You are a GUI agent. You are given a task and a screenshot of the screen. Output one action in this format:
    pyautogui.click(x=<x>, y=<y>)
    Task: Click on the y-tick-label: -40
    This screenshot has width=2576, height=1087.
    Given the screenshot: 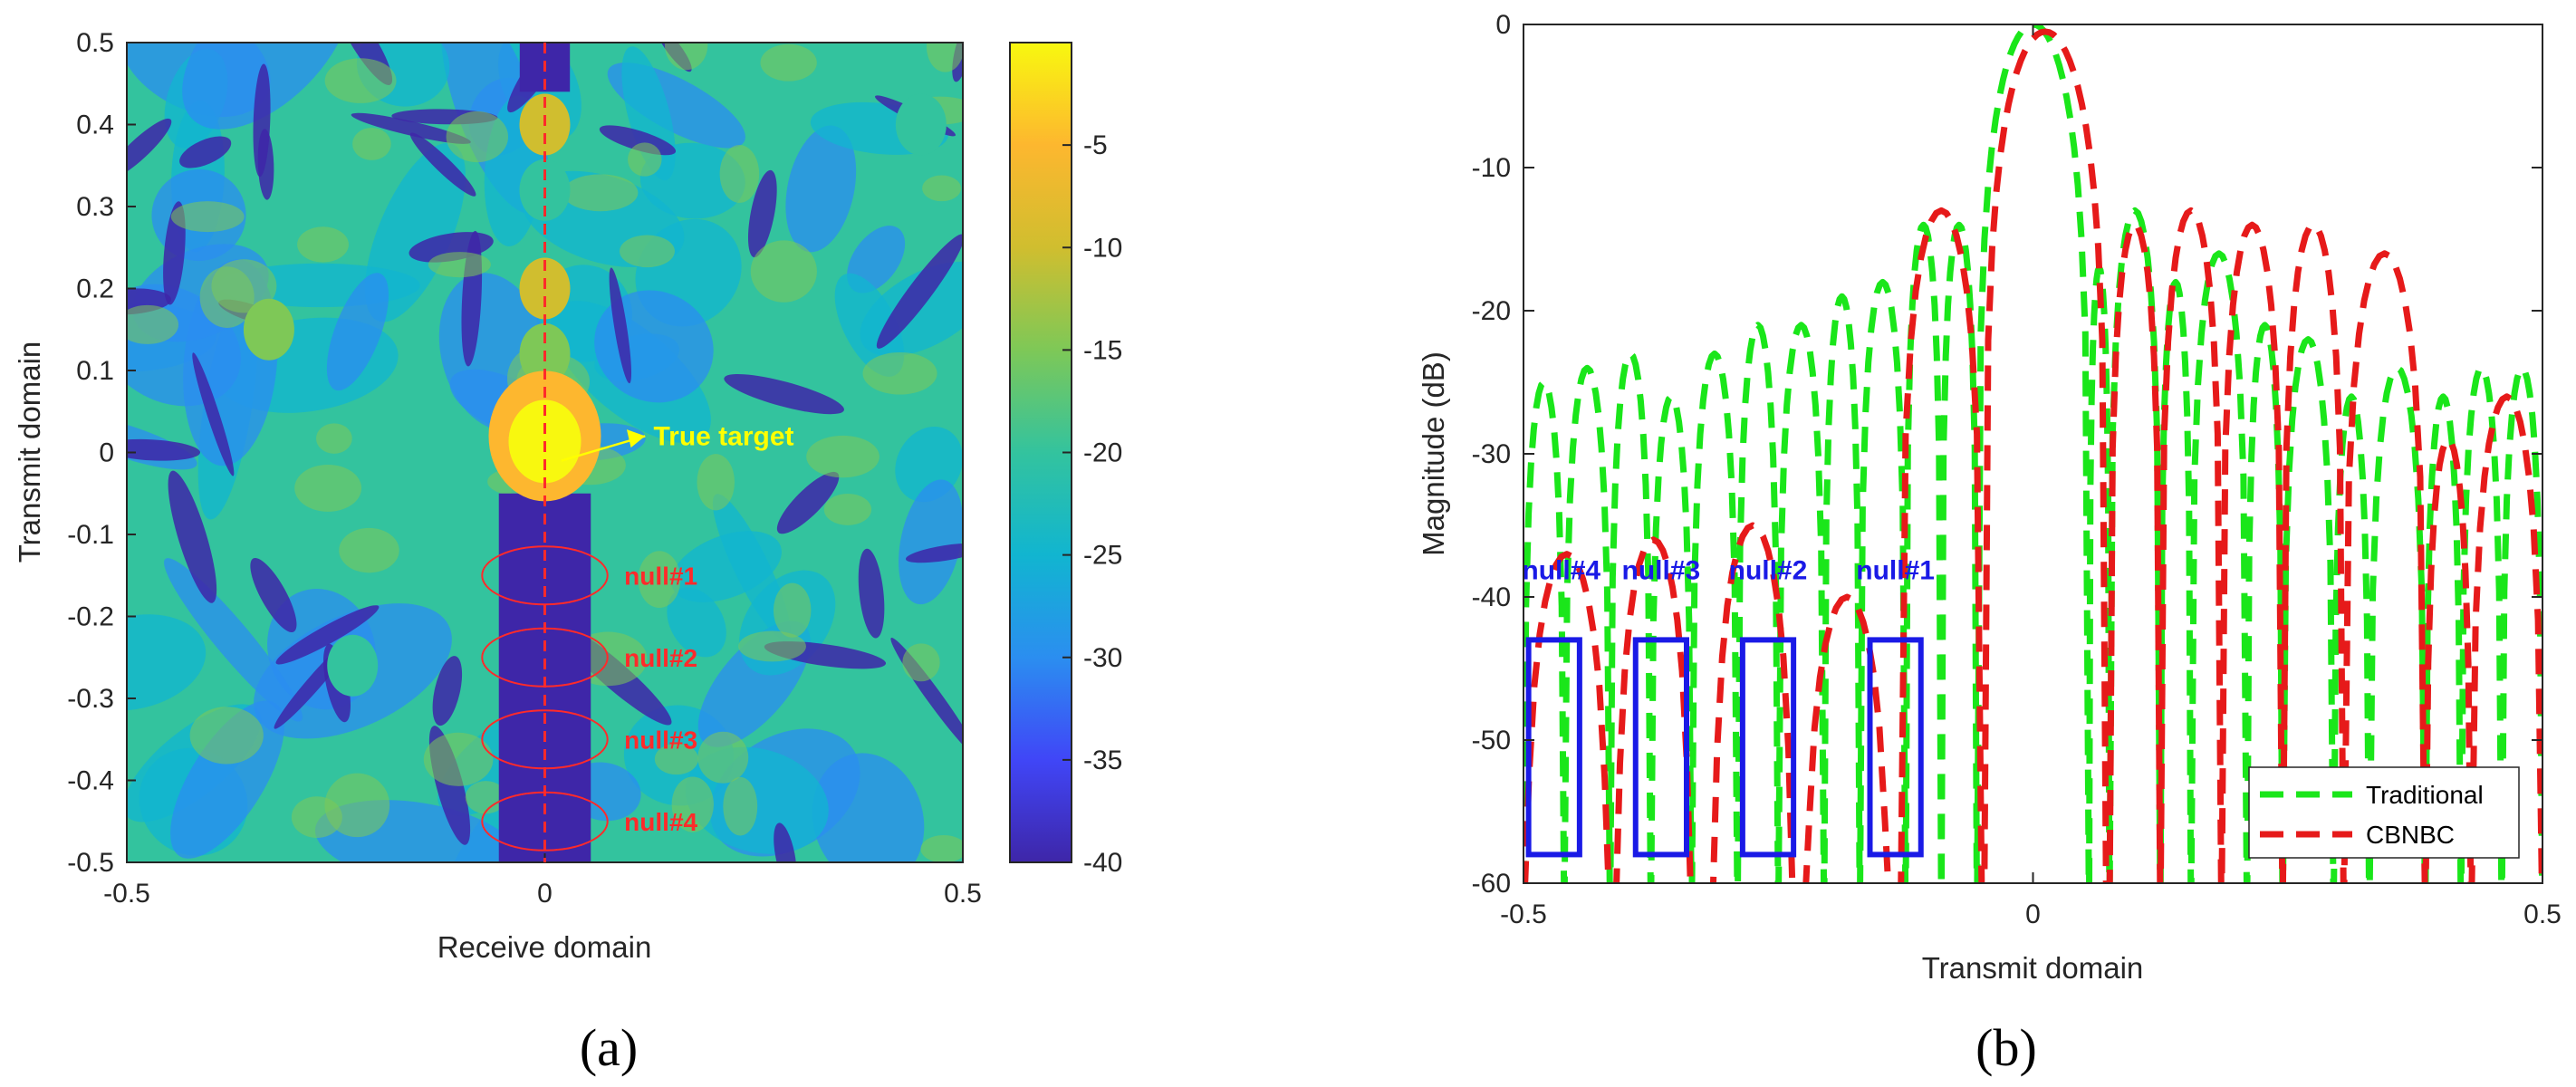 What is the action you would take?
    pyautogui.click(x=1491, y=597)
    